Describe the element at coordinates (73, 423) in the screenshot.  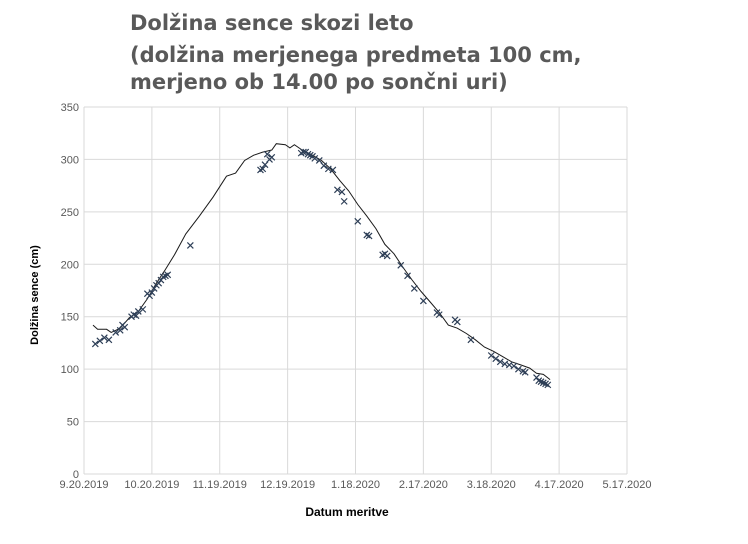
I see `y-tick-label: 50` at that location.